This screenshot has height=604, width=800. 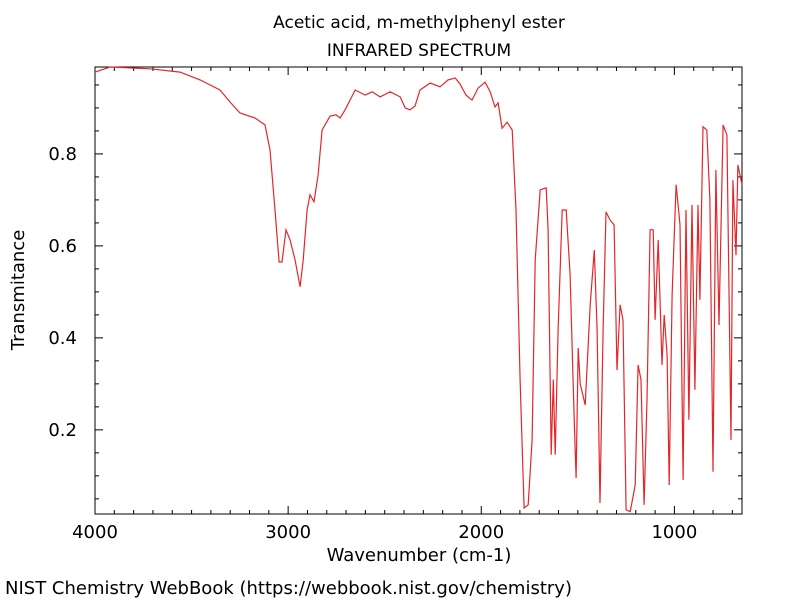 I want to click on y-tick-label: 0.8, so click(x=62, y=154).